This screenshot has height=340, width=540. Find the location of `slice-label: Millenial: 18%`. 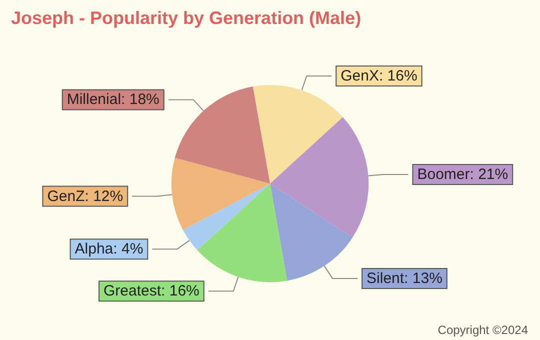

slice-label: Millenial: 18% is located at coordinates (113, 99).